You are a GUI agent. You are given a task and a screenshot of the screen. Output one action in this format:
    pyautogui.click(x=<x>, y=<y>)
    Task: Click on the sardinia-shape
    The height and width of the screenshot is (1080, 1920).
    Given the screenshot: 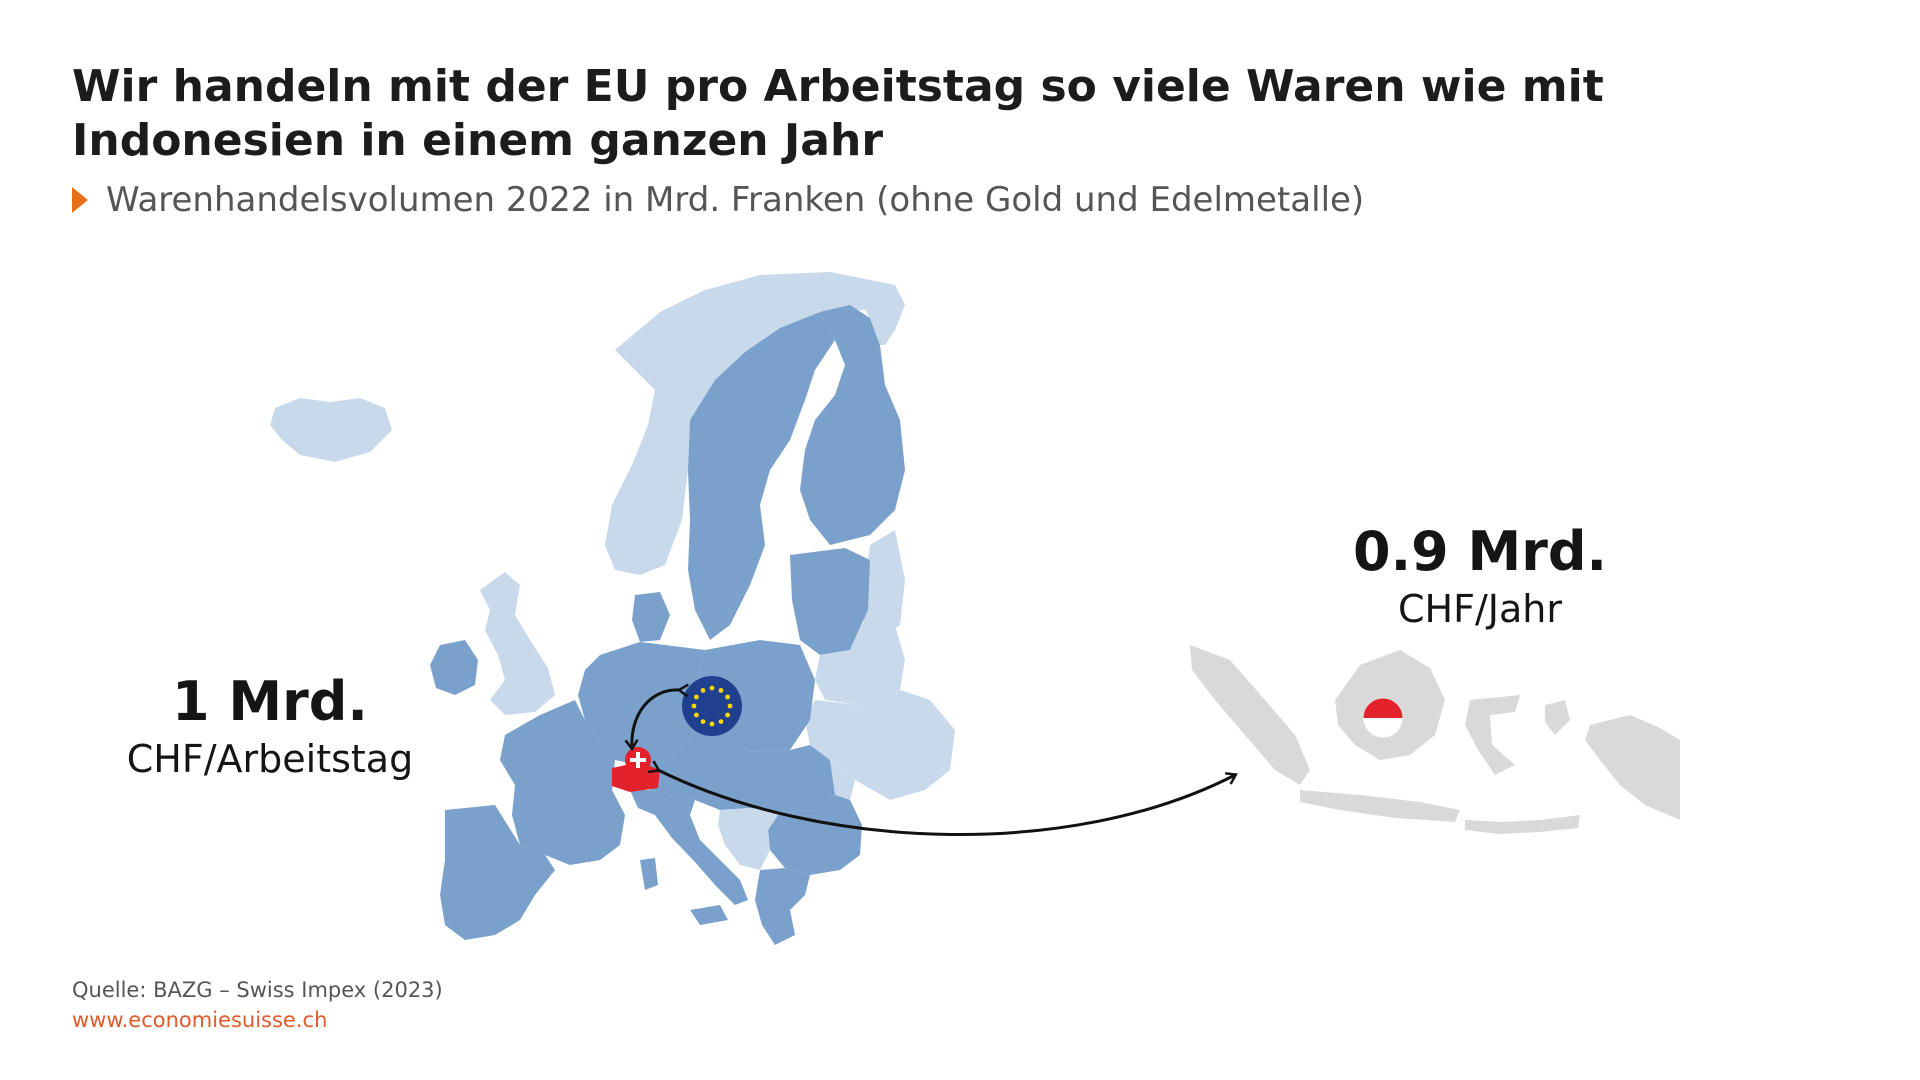 What is the action you would take?
    pyautogui.click(x=649, y=874)
    